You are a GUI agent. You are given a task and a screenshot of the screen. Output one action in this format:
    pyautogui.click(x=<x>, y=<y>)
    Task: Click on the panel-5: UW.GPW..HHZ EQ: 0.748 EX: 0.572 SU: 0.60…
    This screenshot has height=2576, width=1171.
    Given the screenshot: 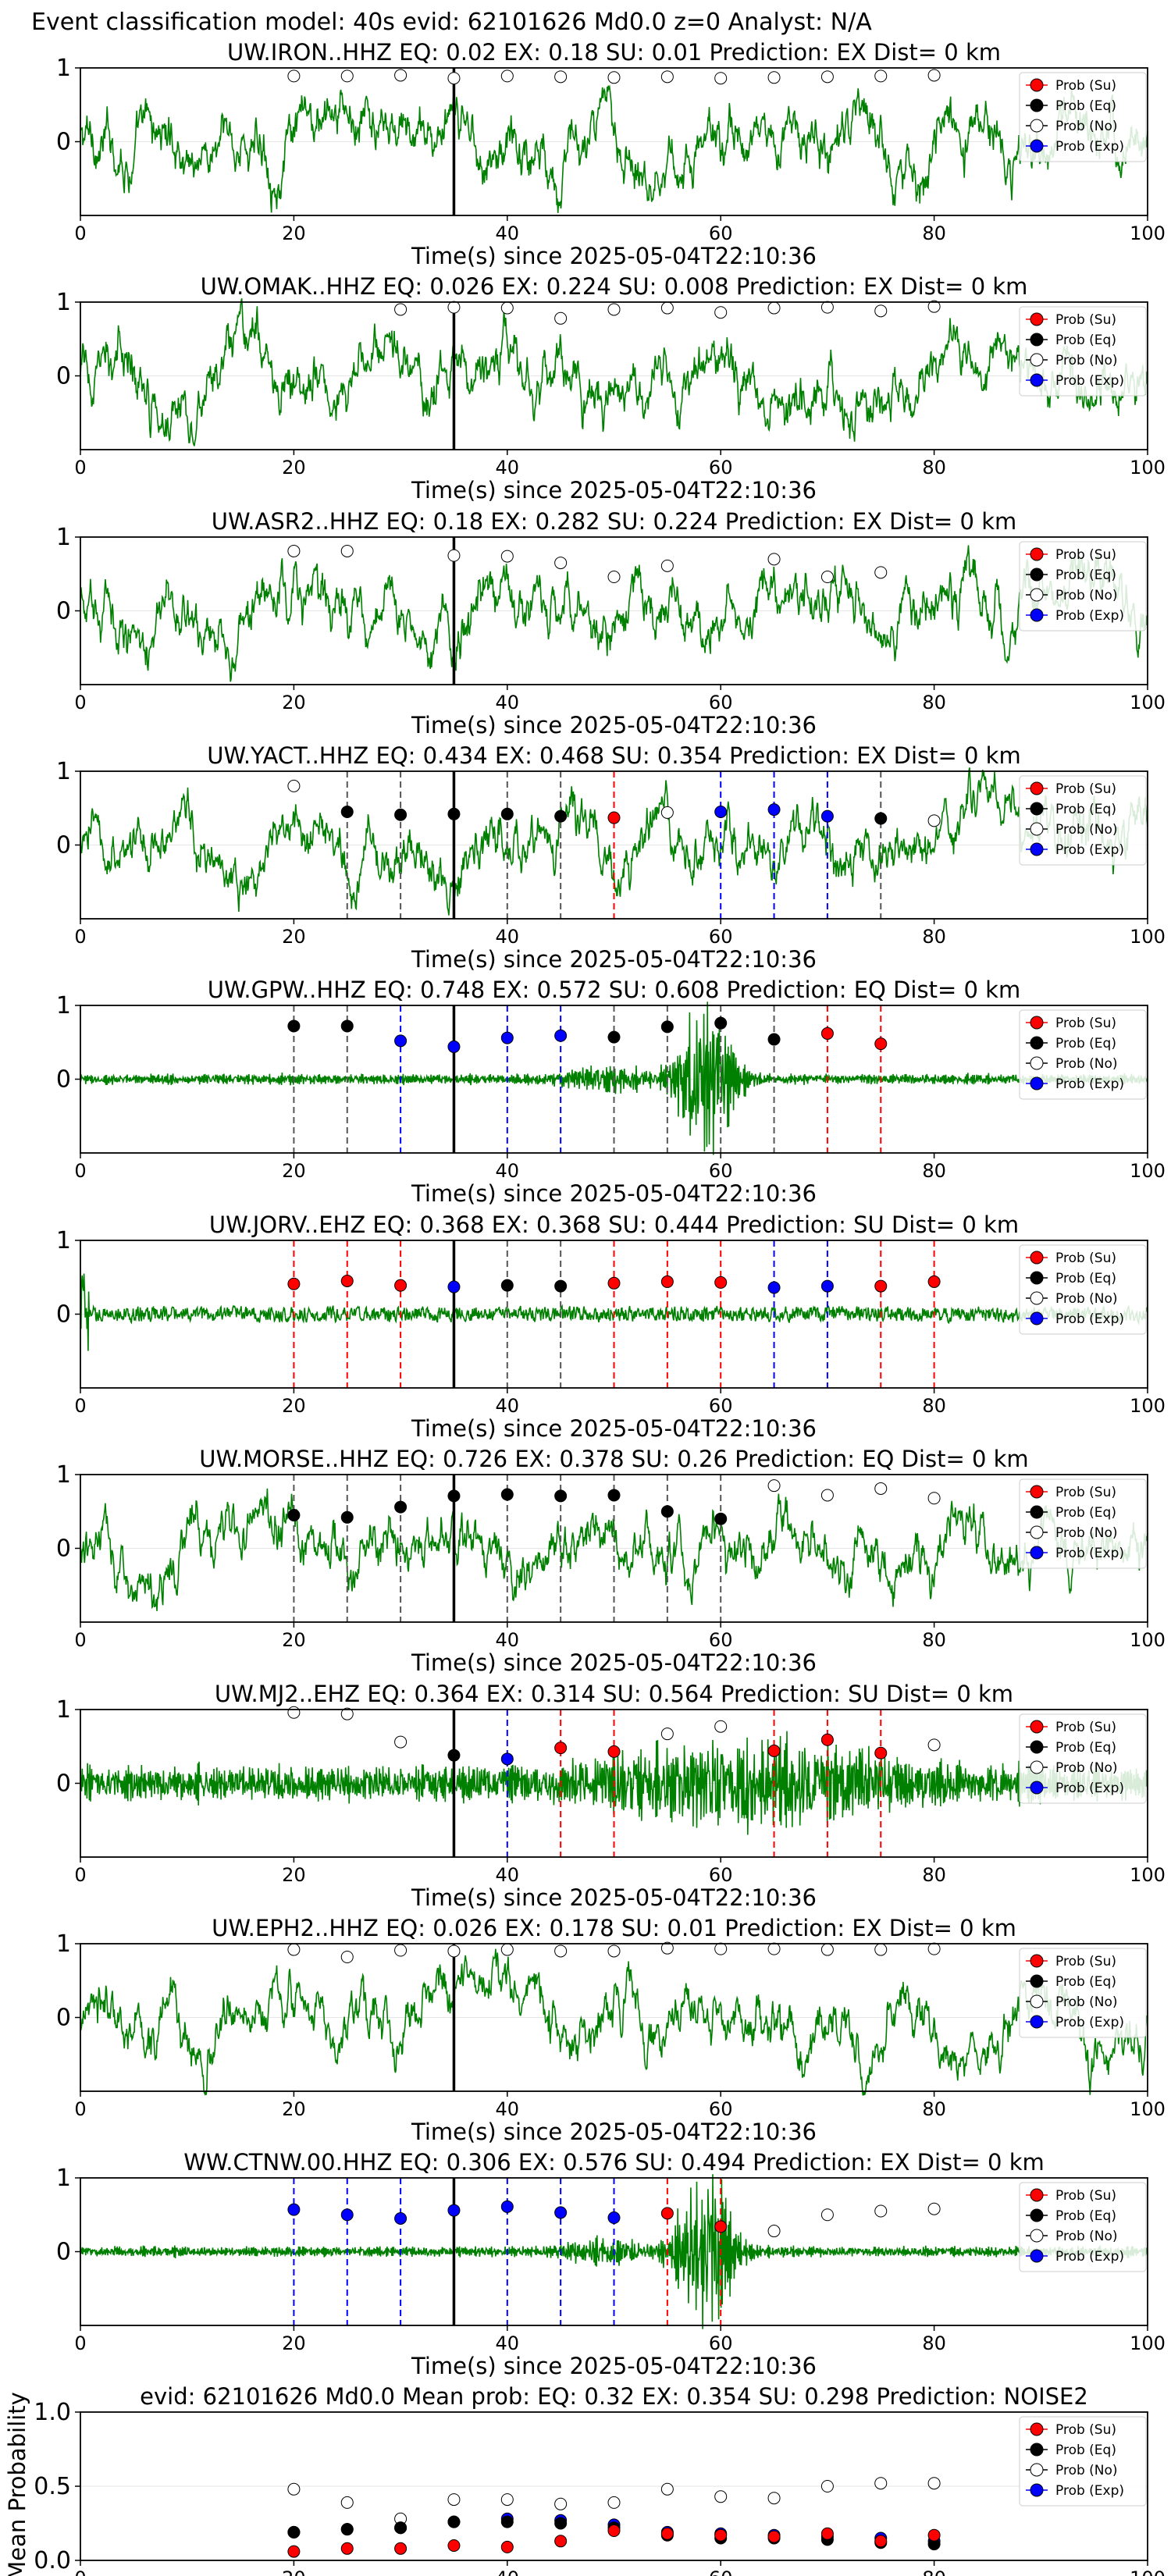 What is the action you would take?
    pyautogui.click(x=611, y=1092)
    